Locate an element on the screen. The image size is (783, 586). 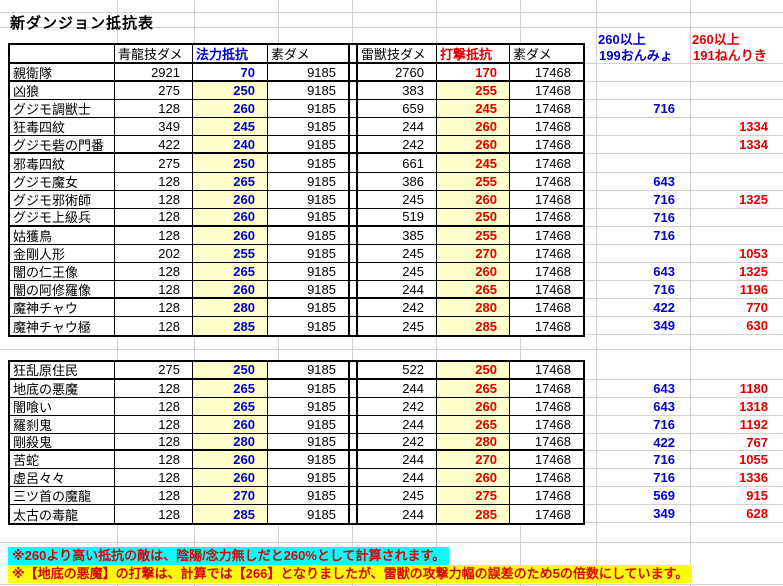
cell-monster-name: 苦蛇 is located at coordinates (62, 460).